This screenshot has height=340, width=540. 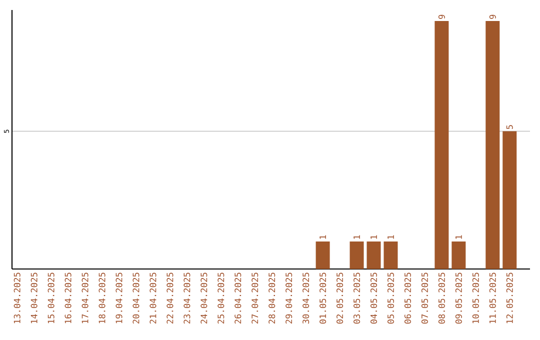 I want to click on x-tick-label: 06.05.2025, so click(x=407, y=298).